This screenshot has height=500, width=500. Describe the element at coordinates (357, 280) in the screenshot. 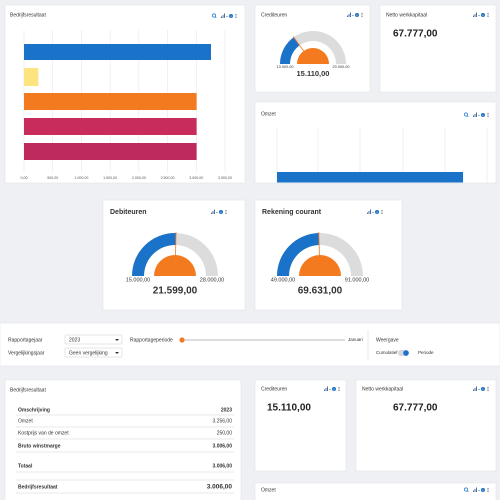

I see `gauge-max: 91.000,00` at that location.